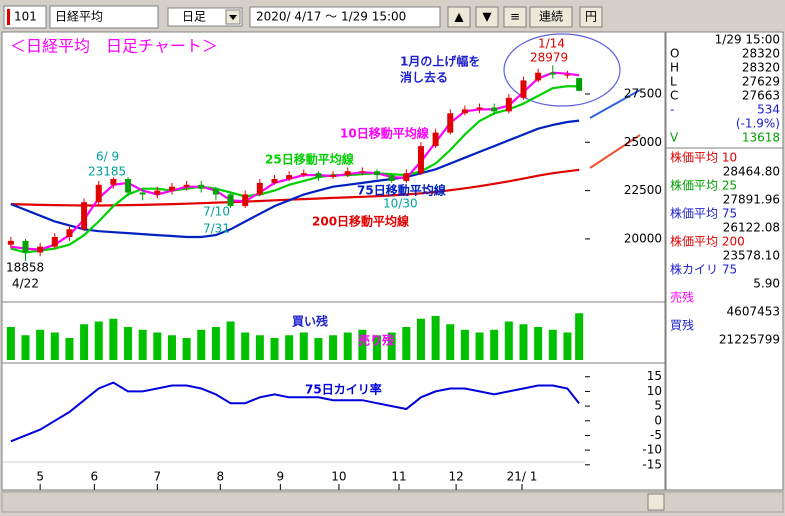 The height and width of the screenshot is (516, 785). I want to click on series-label: 75日移動平均線, so click(401, 190).